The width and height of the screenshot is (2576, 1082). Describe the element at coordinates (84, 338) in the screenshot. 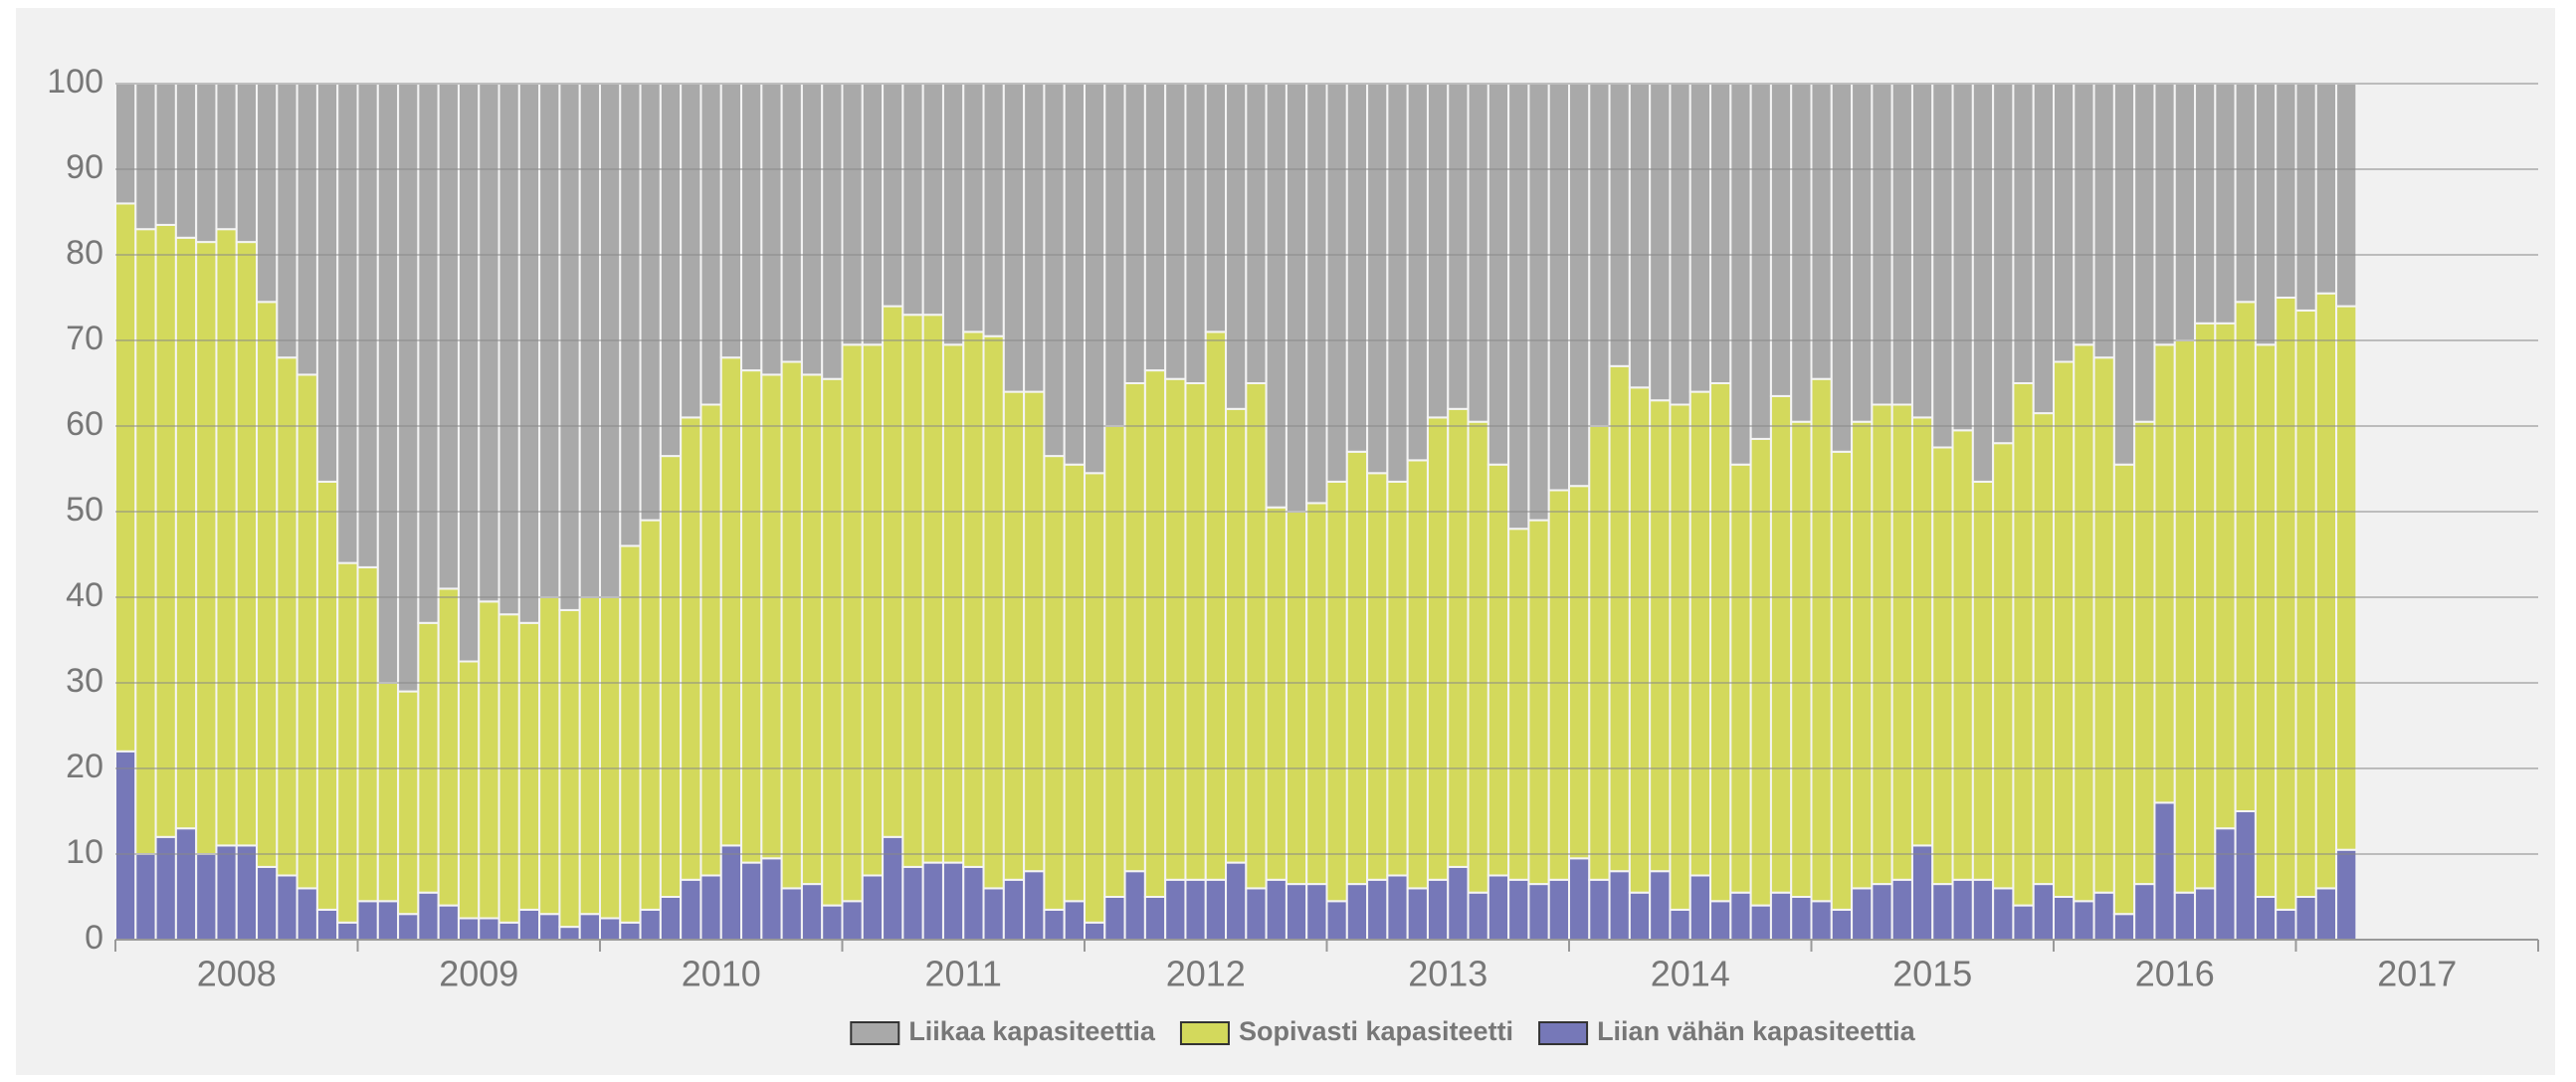

I see `y-tick-label: 70` at that location.